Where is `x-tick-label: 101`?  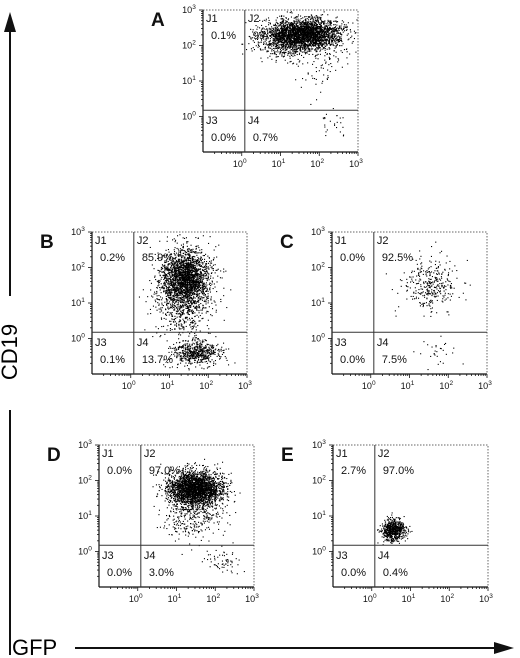 x-tick-label: 101 is located at coordinates (279, 163).